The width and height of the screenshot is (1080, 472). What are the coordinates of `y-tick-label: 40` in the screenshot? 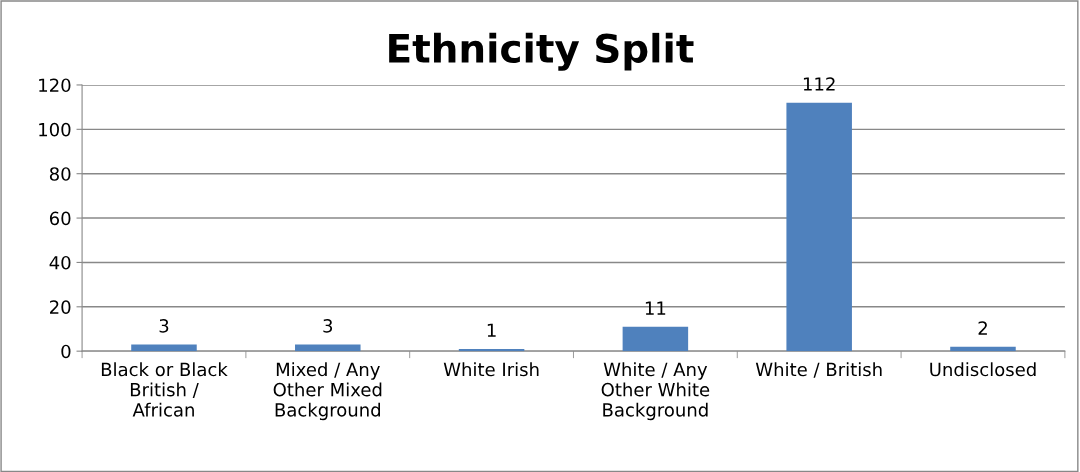 It's located at (60, 262).